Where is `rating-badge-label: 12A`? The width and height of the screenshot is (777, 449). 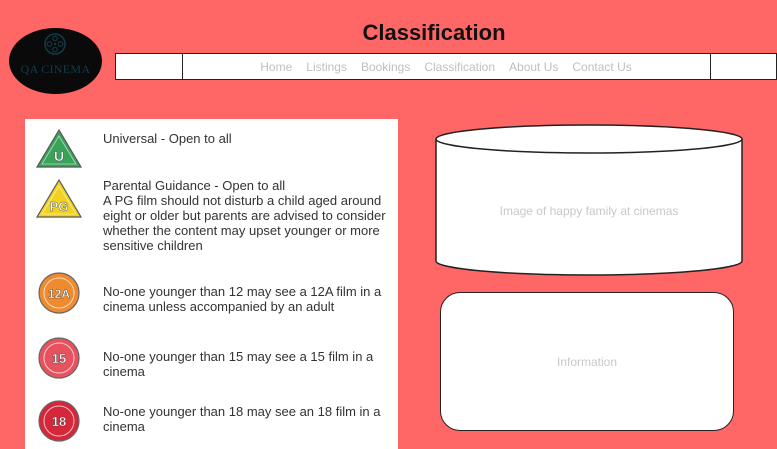
rating-badge-label: 12A is located at coordinates (59, 294).